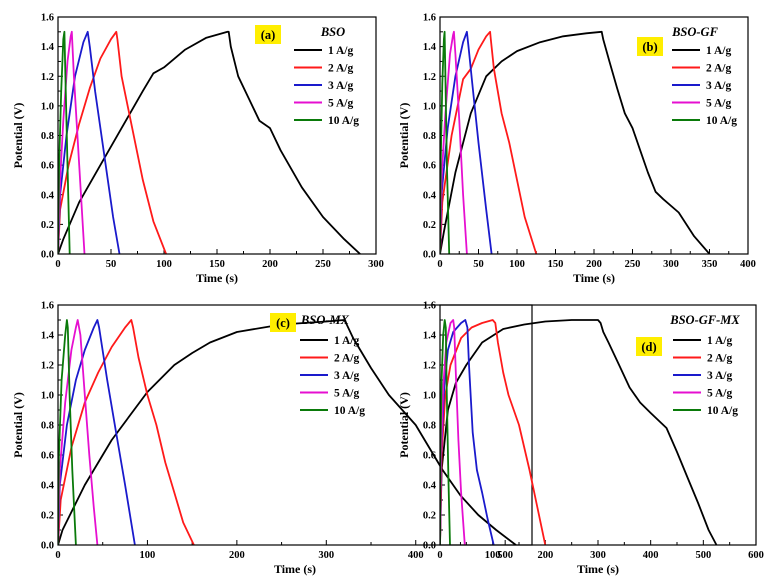 This screenshot has height=585, width=780. I want to click on panel-tag: (b), so click(649, 47).